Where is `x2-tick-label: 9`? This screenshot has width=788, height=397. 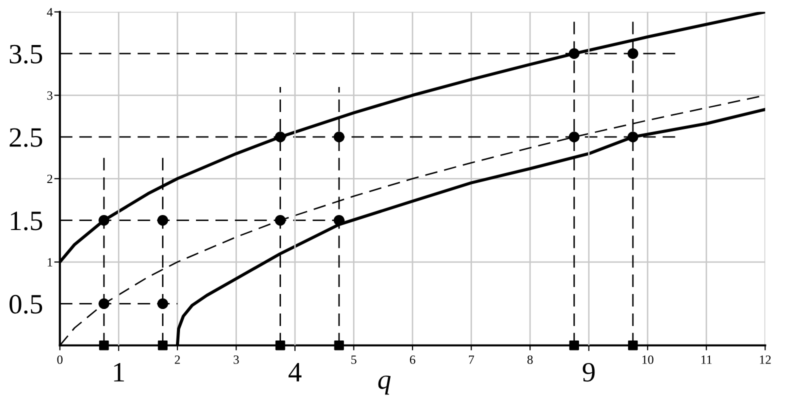 x2-tick-label: 9 is located at coordinates (588, 372).